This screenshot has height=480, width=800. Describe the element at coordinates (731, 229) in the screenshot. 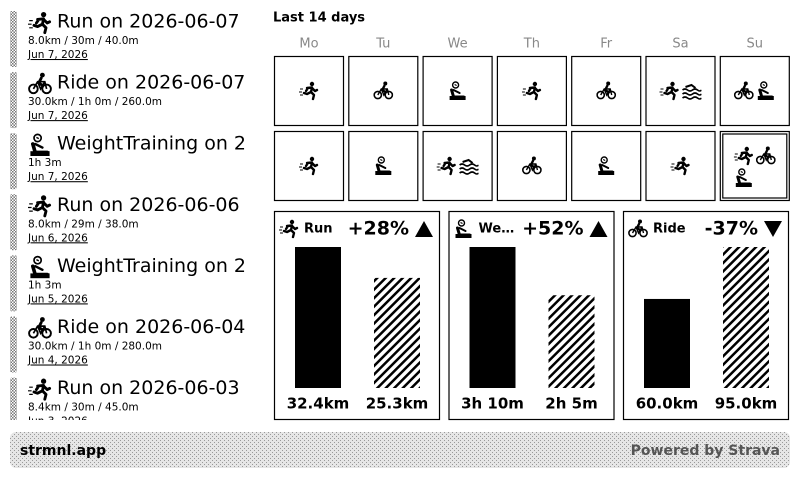

I see `panel-change: -37%` at that location.